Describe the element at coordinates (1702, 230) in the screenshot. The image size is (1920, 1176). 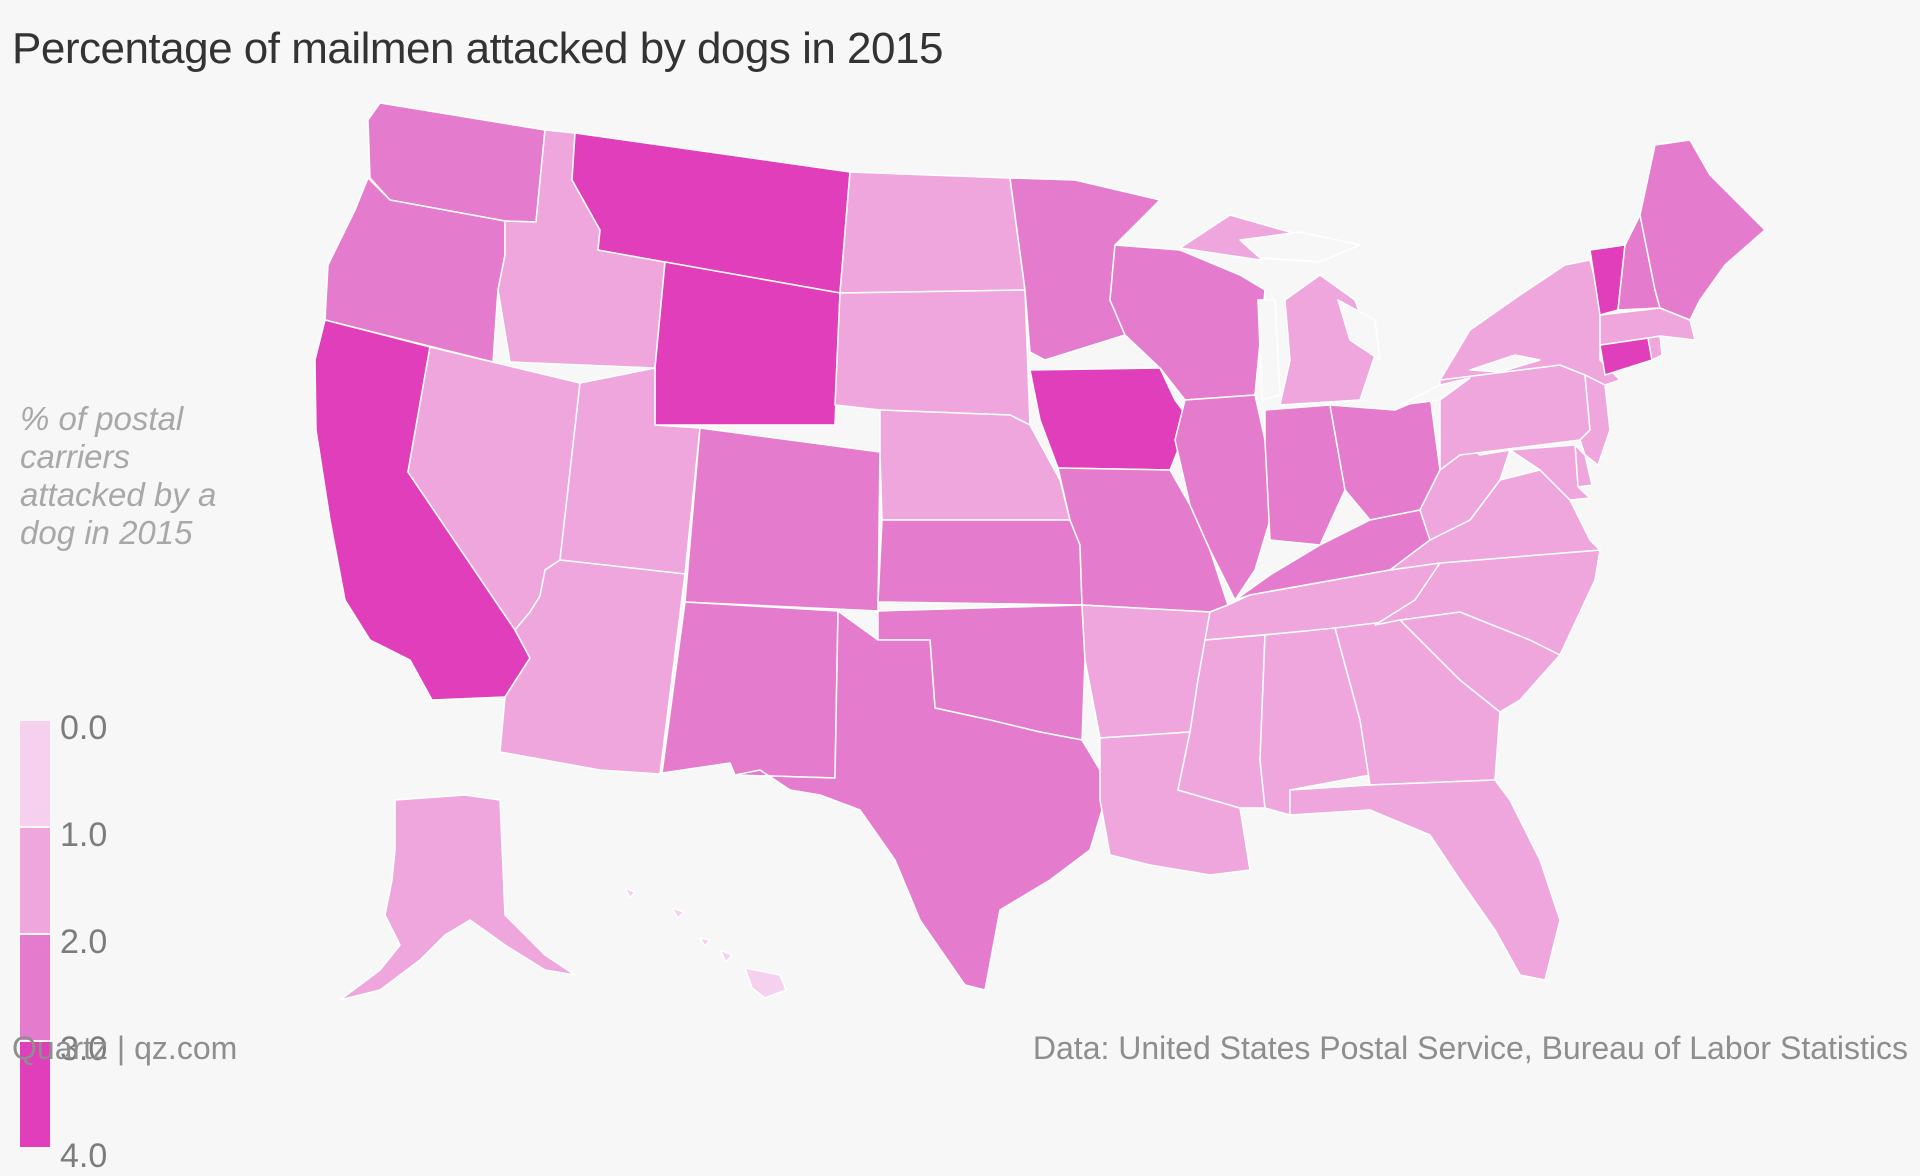
I see `state-me` at that location.